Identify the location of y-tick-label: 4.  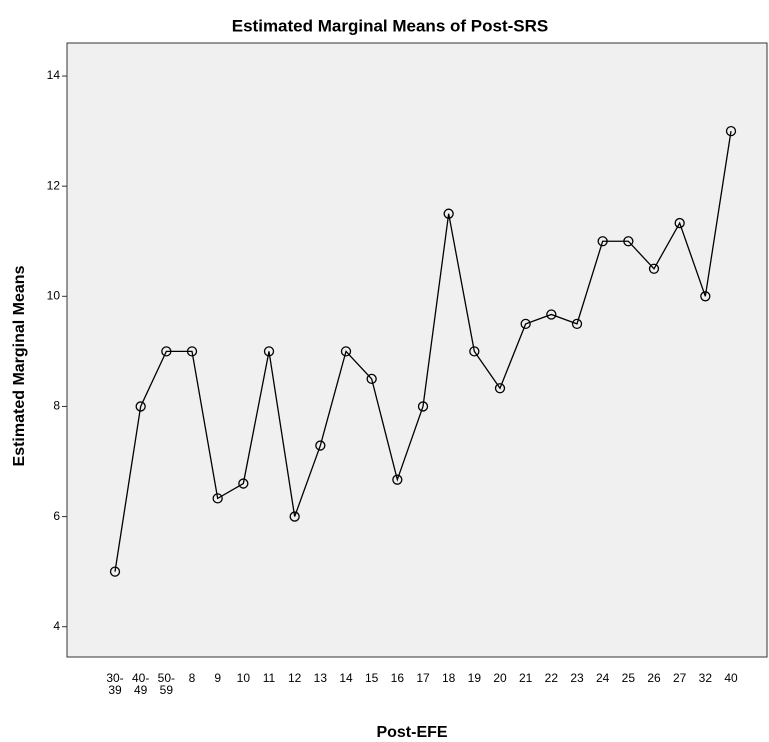
(56, 626).